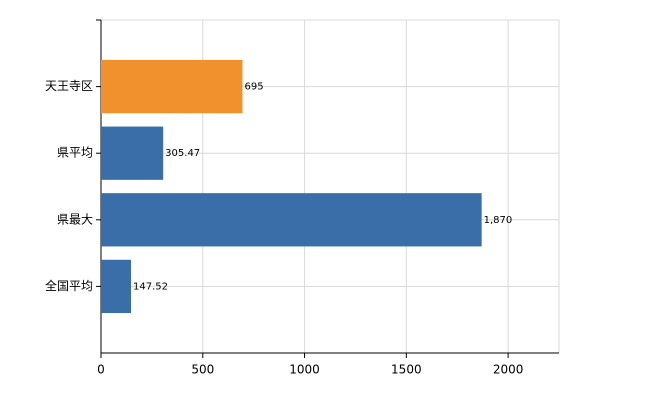 The height and width of the screenshot is (400, 650). Describe the element at coordinates (253, 87) in the screenshot. I see `value-label: 695` at that location.